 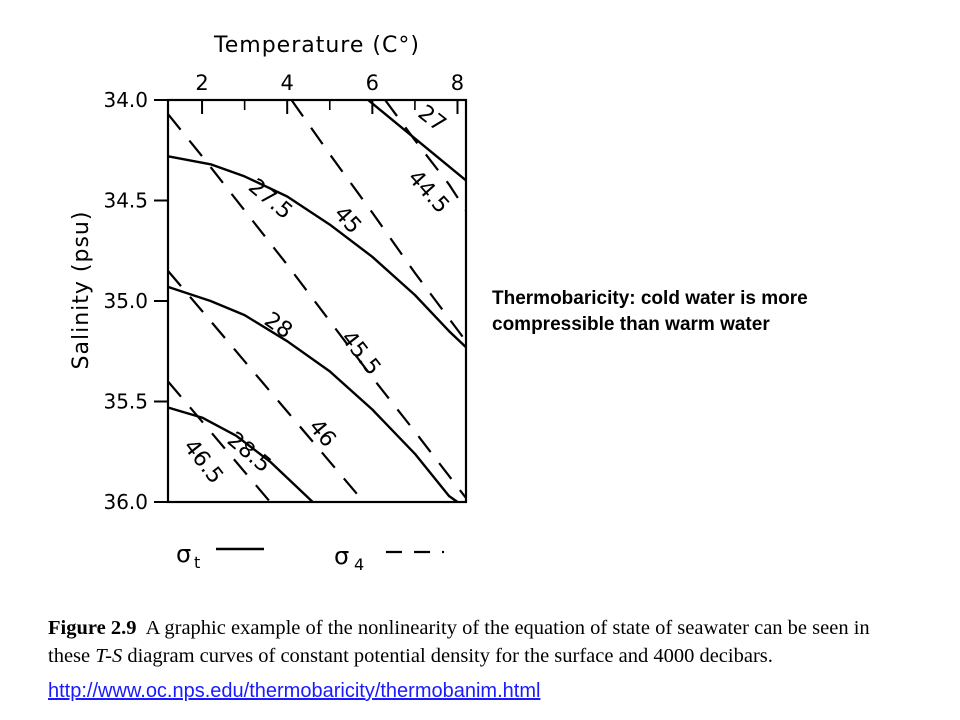 What do you see at coordinates (428, 192) in the screenshot?
I see `curve-label-44-5: 44.5` at bounding box center [428, 192].